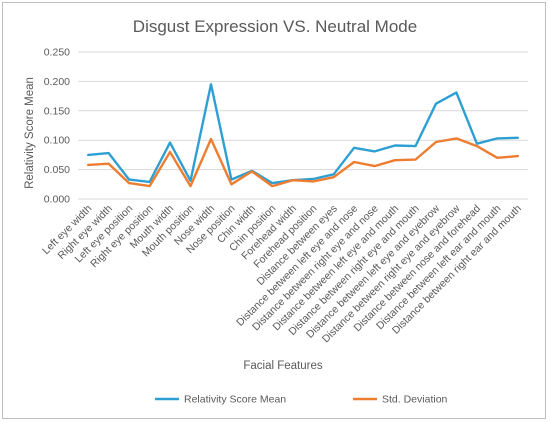 This screenshot has width=550, height=423. Describe the element at coordinates (235, 400) in the screenshot. I see `legend-label: Relativity Score Mean` at that location.